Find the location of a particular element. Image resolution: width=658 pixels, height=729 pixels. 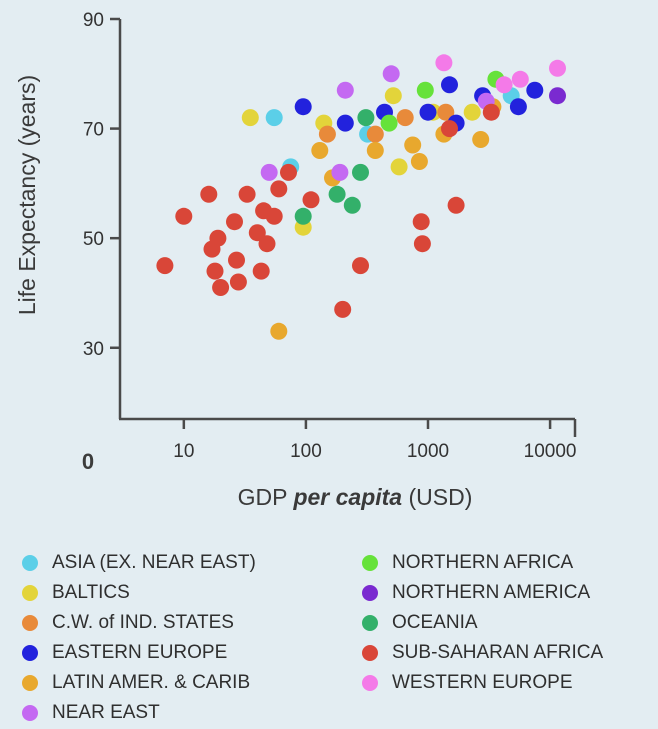

legend-label: SUB-SAHARAN AFRICA is located at coordinates (498, 652).